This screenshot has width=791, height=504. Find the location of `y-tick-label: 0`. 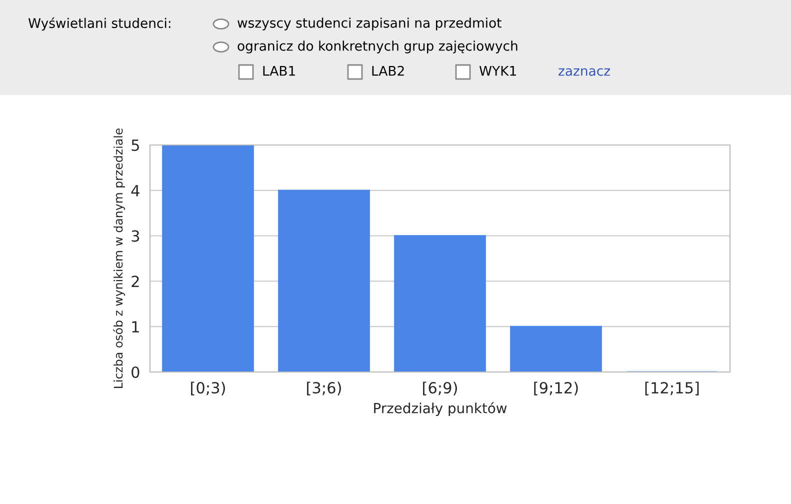

y-tick-label: 0 is located at coordinates (136, 372).